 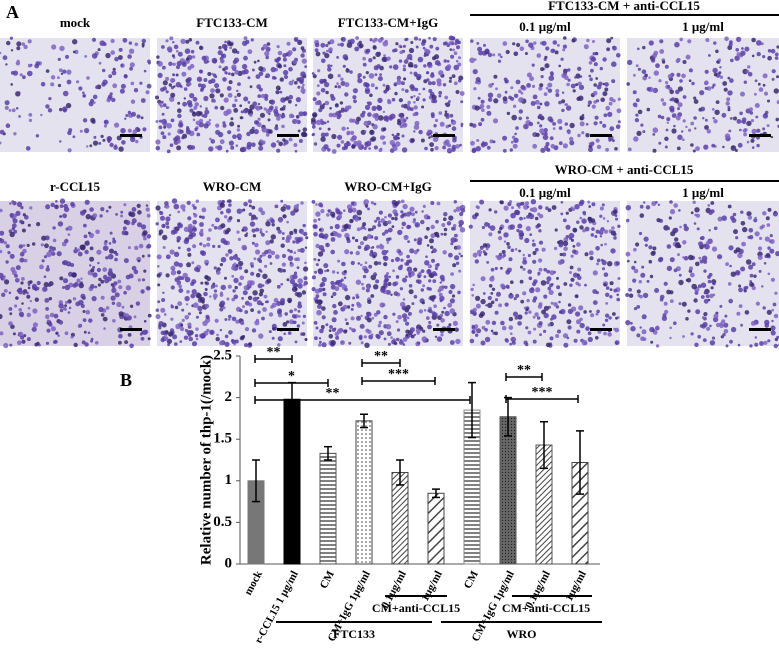 What do you see at coordinates (522, 634) in the screenshot?
I see `group-label: WRO` at bounding box center [522, 634].